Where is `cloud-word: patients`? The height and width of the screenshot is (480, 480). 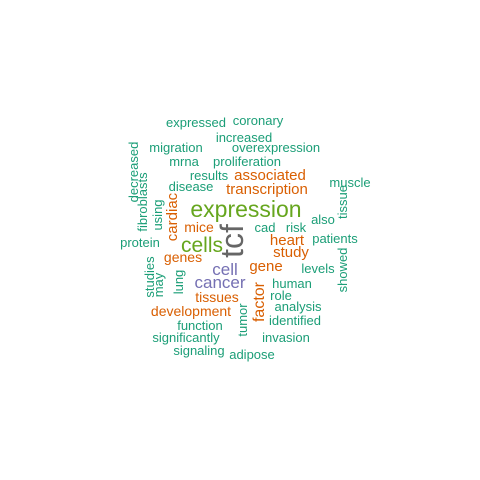
cloud-word: patients is located at coordinates (335, 238).